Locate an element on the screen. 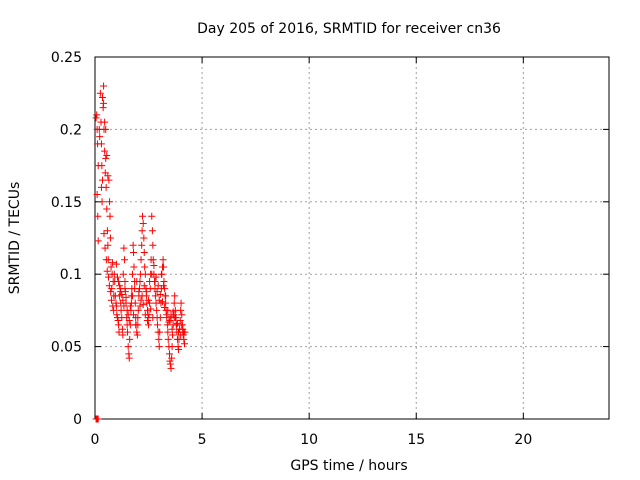 The width and height of the screenshot is (640, 480). y-tick-label: 0 is located at coordinates (77, 420).